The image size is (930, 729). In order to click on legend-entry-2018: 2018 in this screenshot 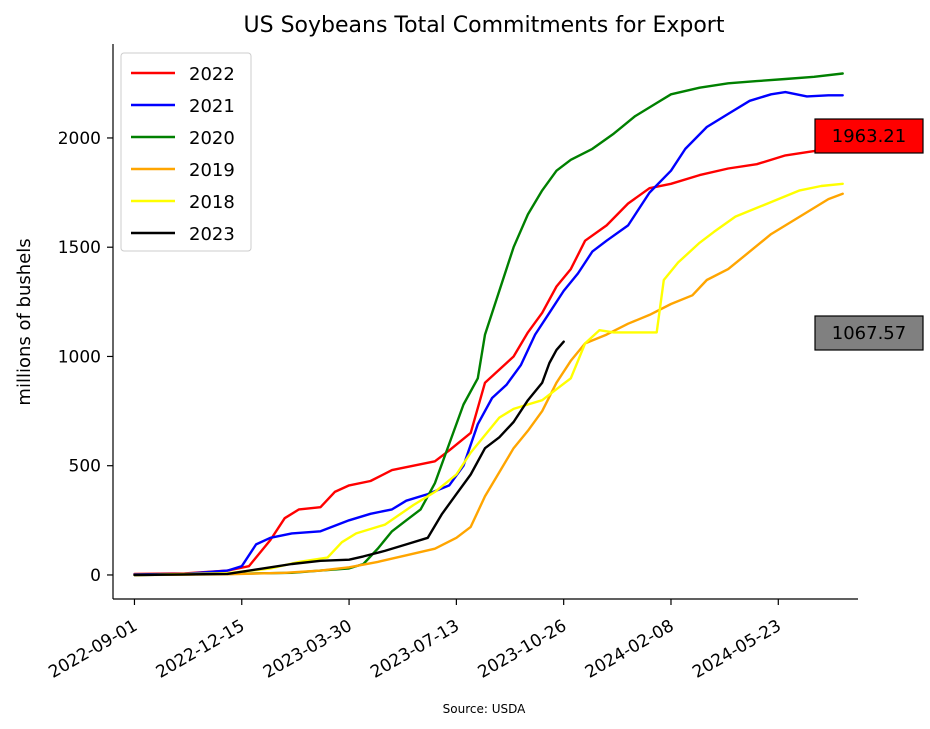, I will do `click(183, 202)`.